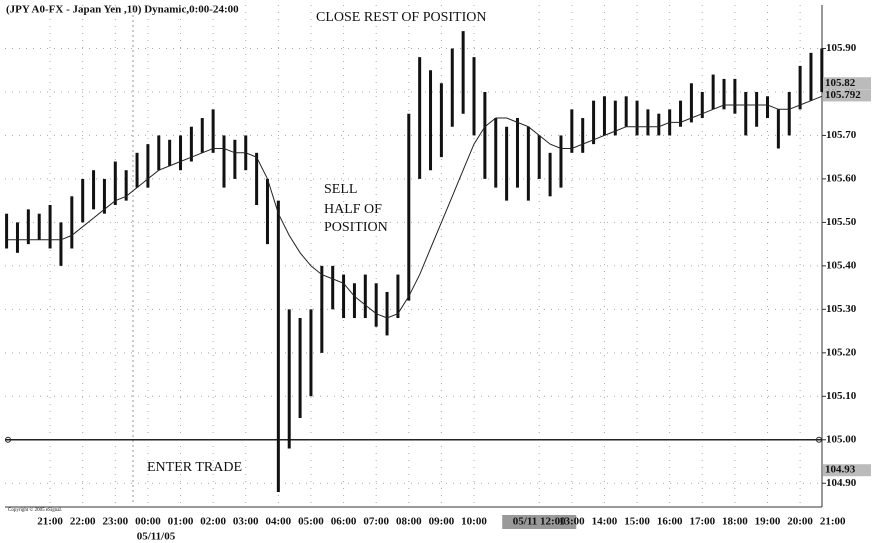 Image resolution: width=872 pixels, height=543 pixels. What do you see at coordinates (840, 83) in the screenshot?
I see `price-tag-label: 105.82` at bounding box center [840, 83].